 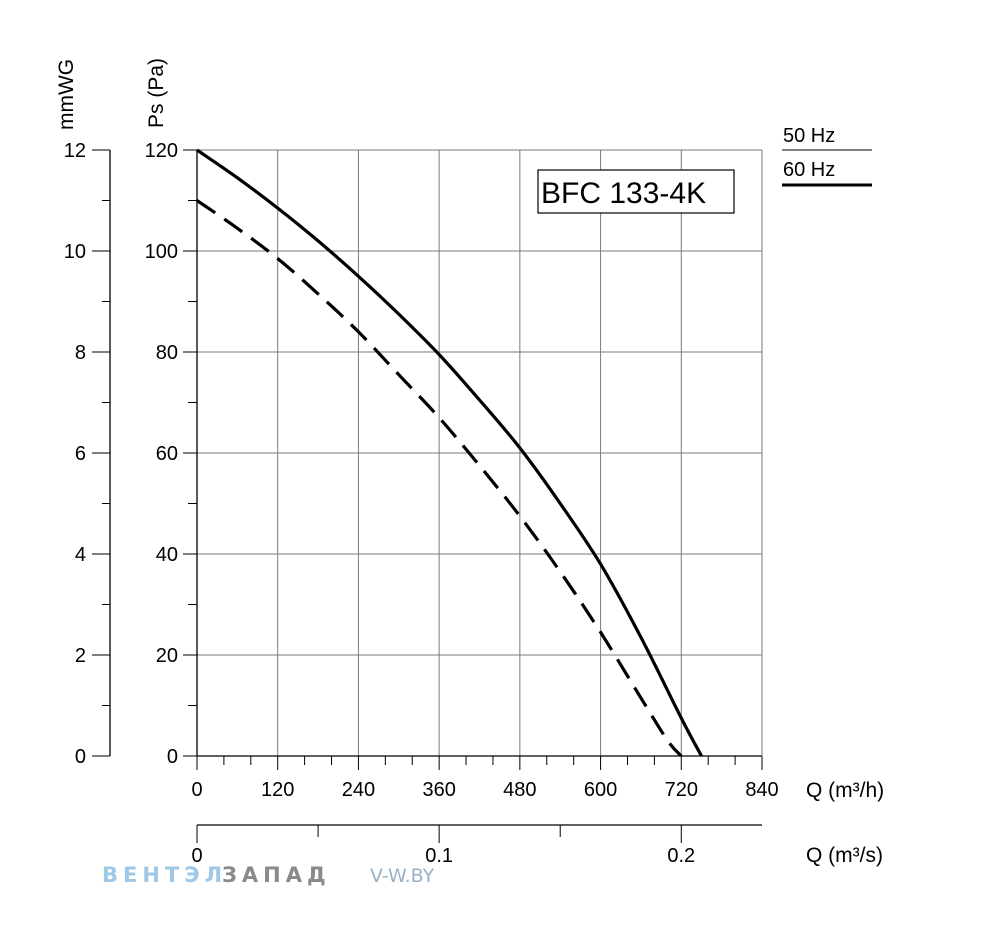 What do you see at coordinates (623, 193) in the screenshot?
I see `chart-title: BFC 133-4K` at bounding box center [623, 193].